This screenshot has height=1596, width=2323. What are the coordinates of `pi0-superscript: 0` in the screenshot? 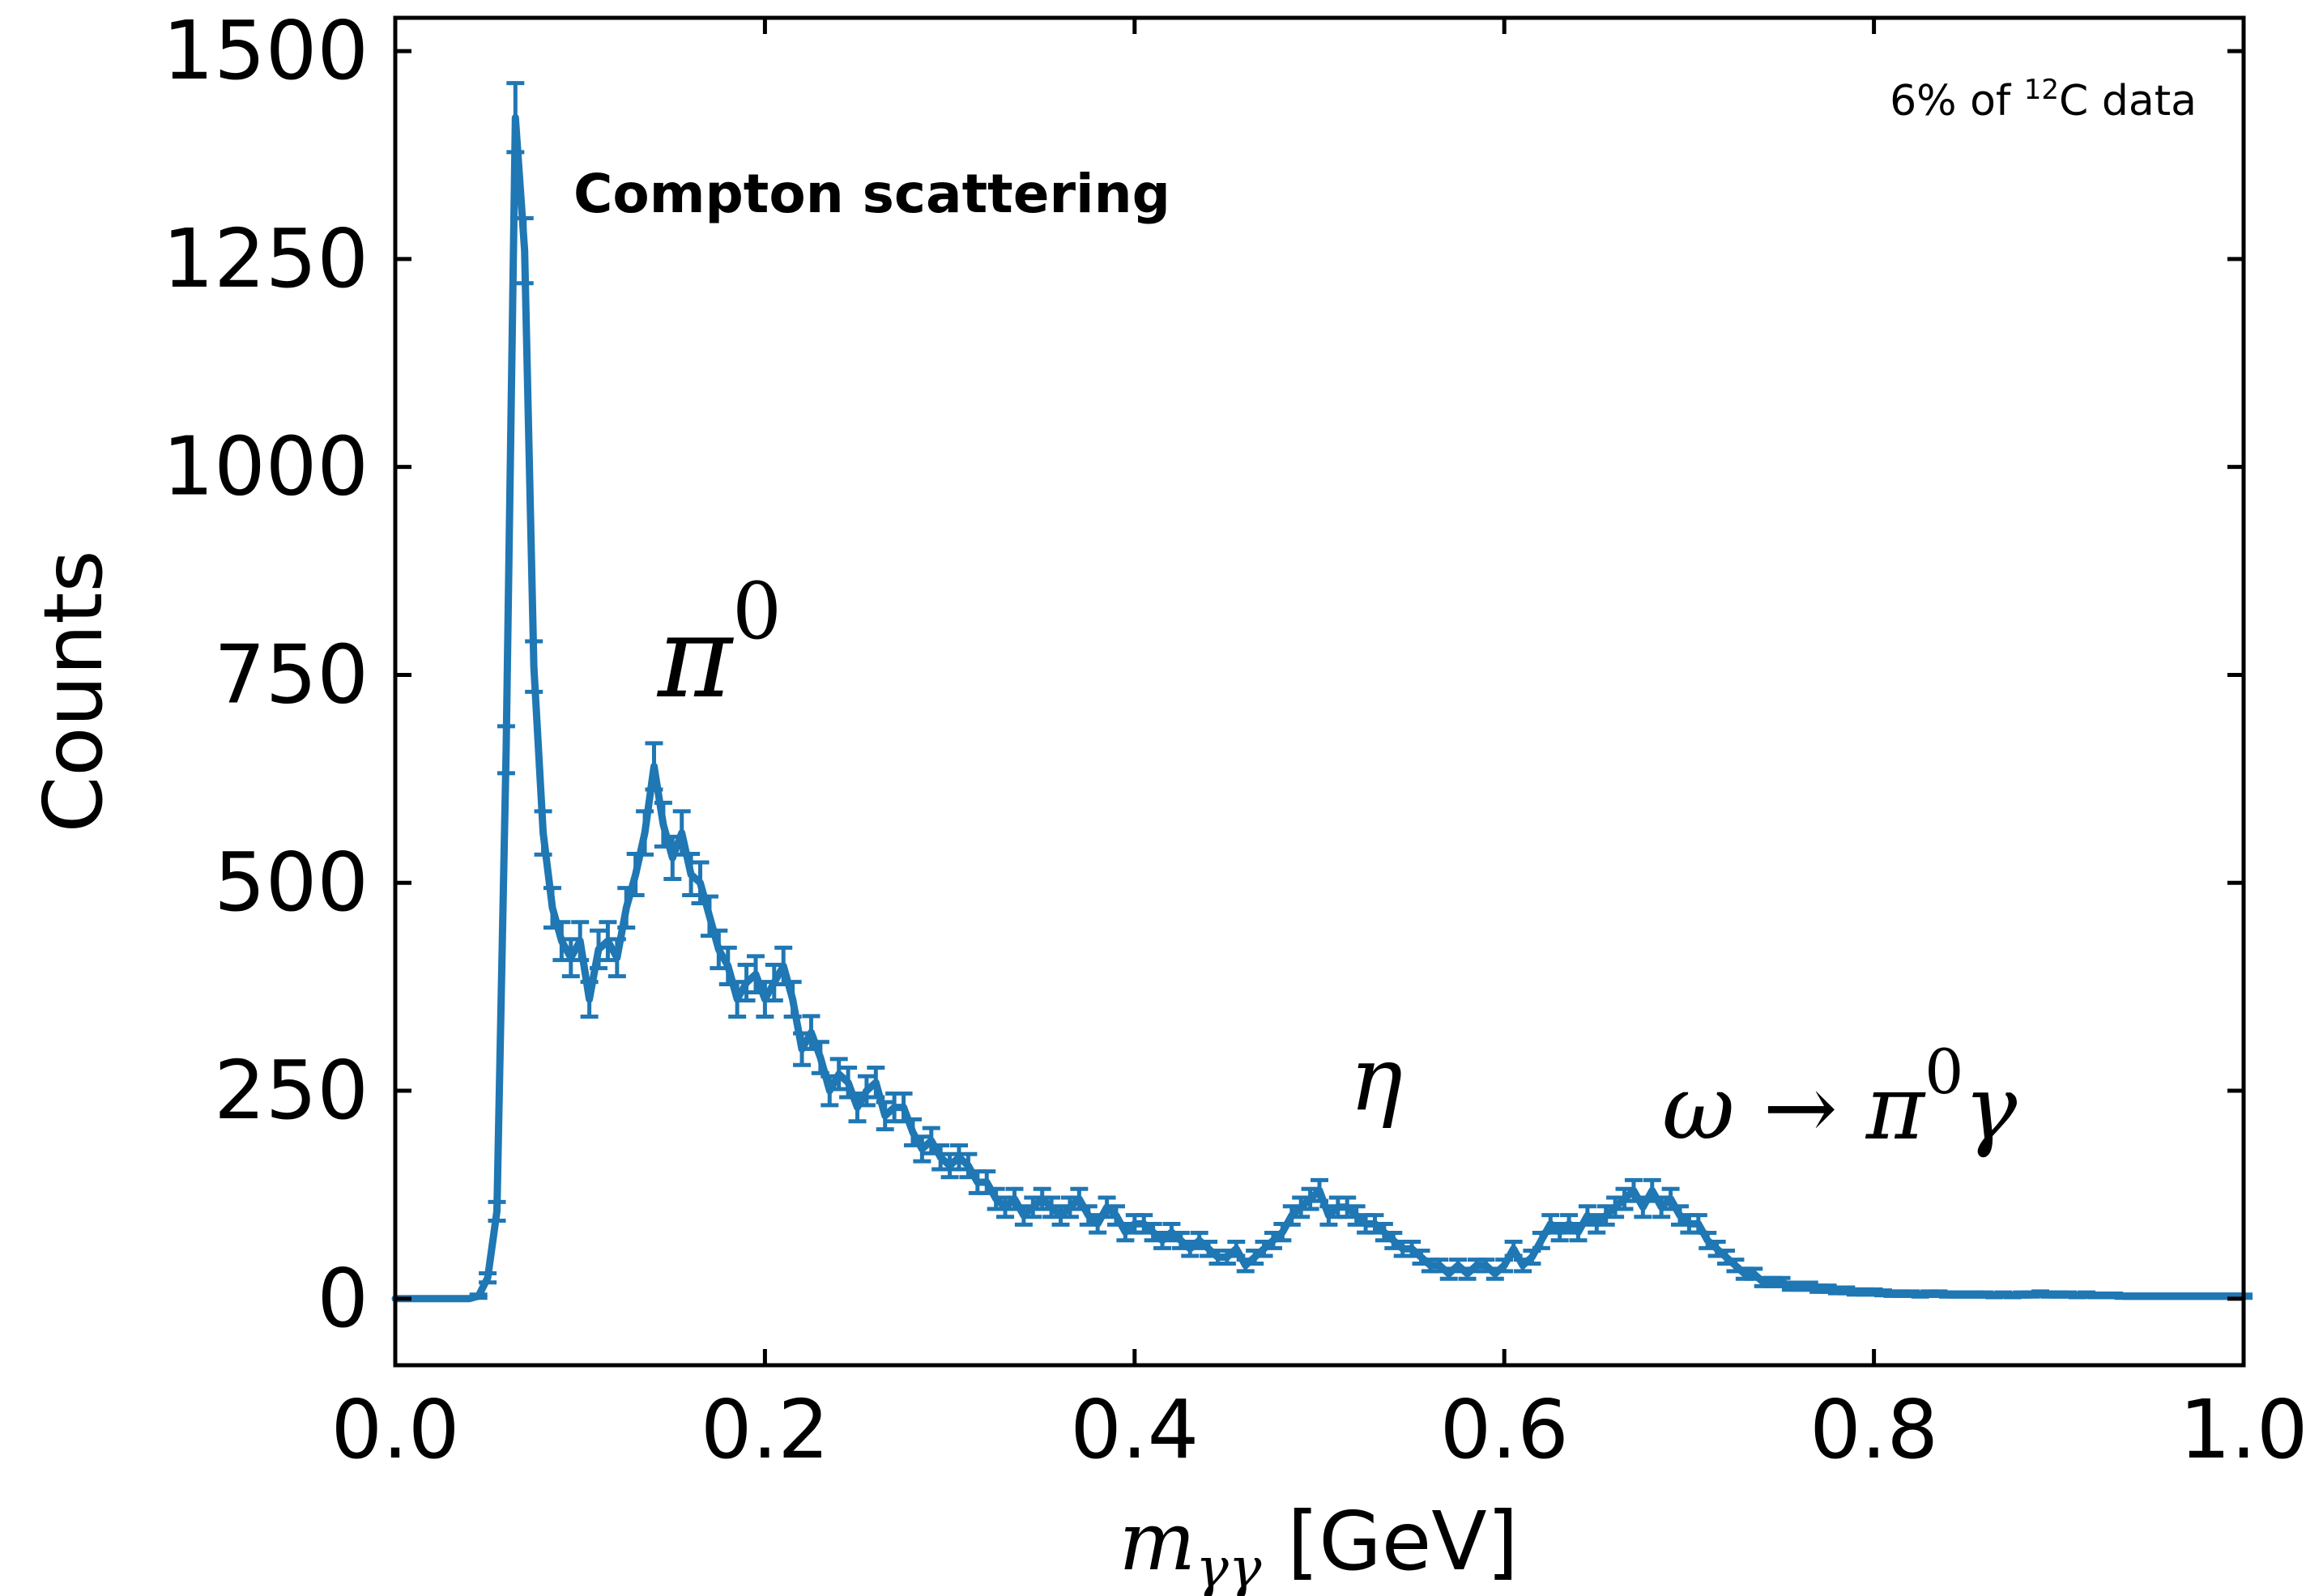 It's located at (757, 611).